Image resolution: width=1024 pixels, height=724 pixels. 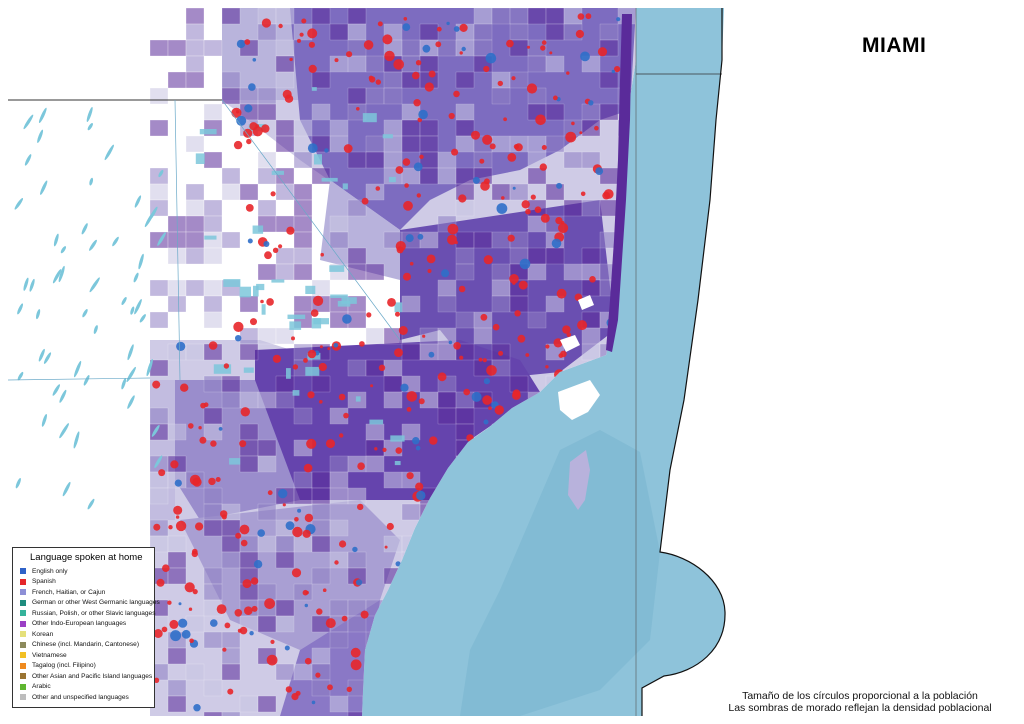 I want to click on legend-label: German or other West Germanic languages, so click(x=96, y=603).